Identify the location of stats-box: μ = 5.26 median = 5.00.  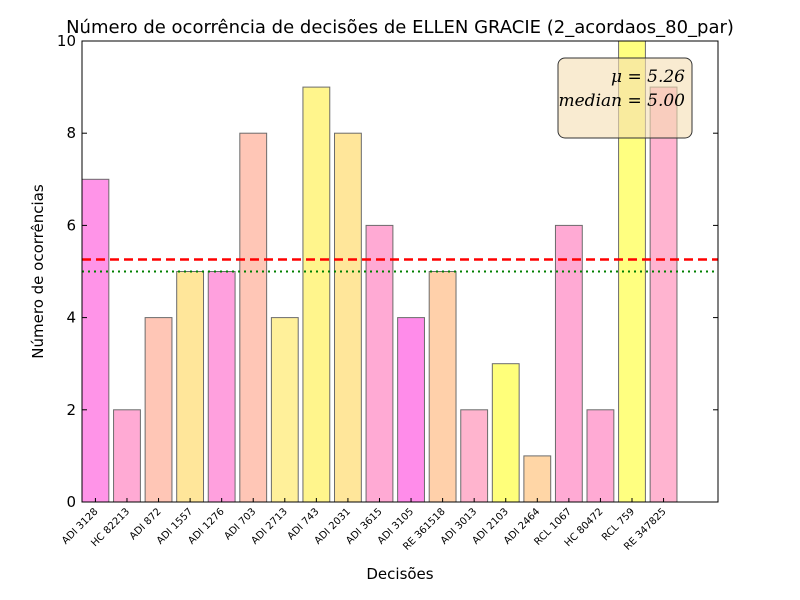
(625, 98).